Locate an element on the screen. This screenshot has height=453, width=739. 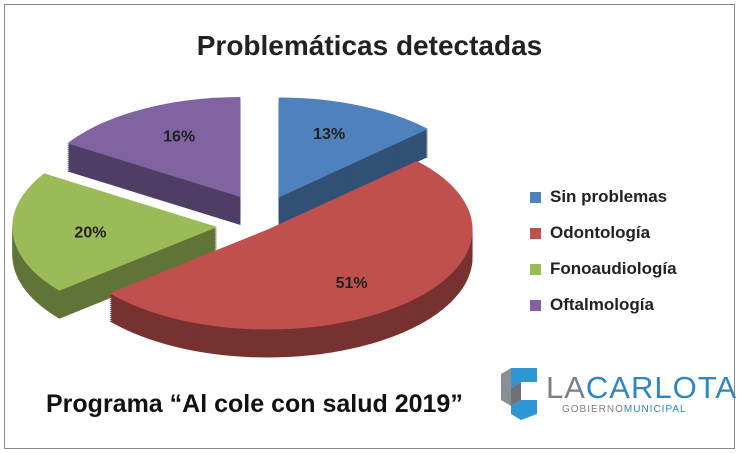
logo-subtitle: GOBIERNOMUNICIPAL is located at coordinates (624, 409).